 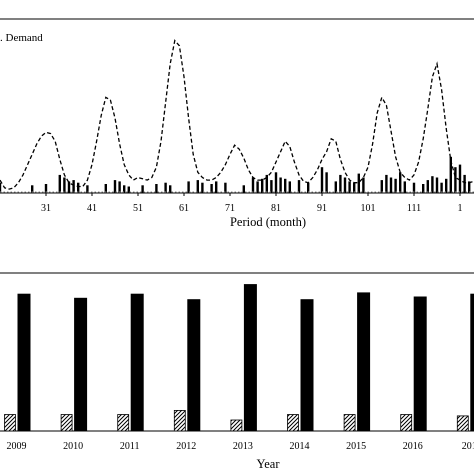 What do you see at coordinates (368, 208) in the screenshot?
I see `top-tick-label: 101` at bounding box center [368, 208].